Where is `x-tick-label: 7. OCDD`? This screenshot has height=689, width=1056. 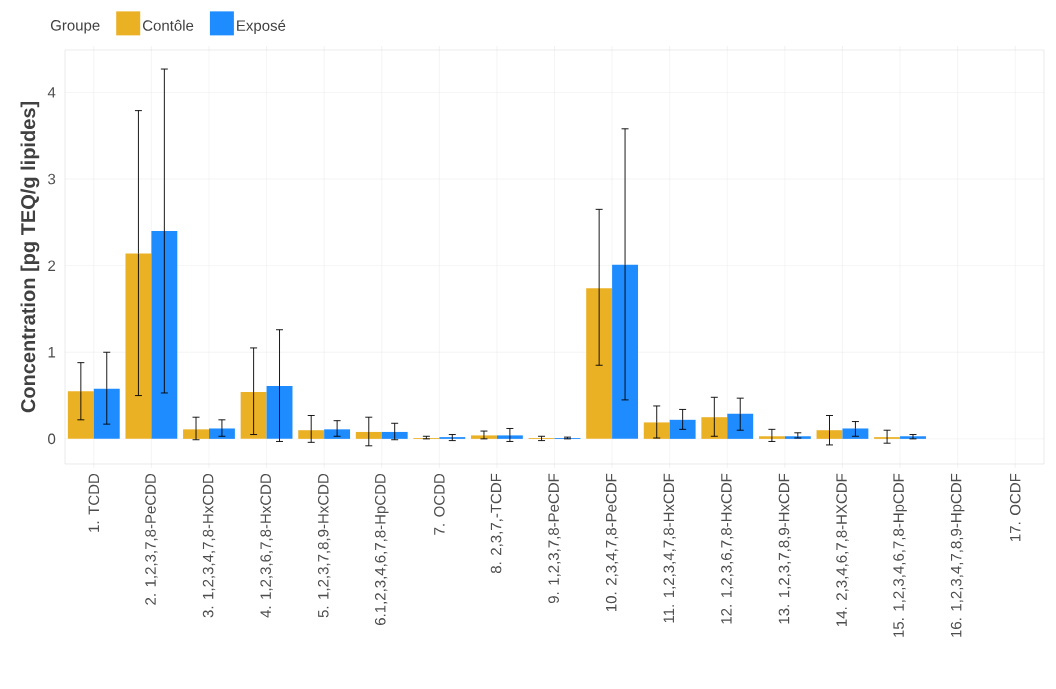 x-tick-label: 7. OCDD is located at coordinates (439, 504).